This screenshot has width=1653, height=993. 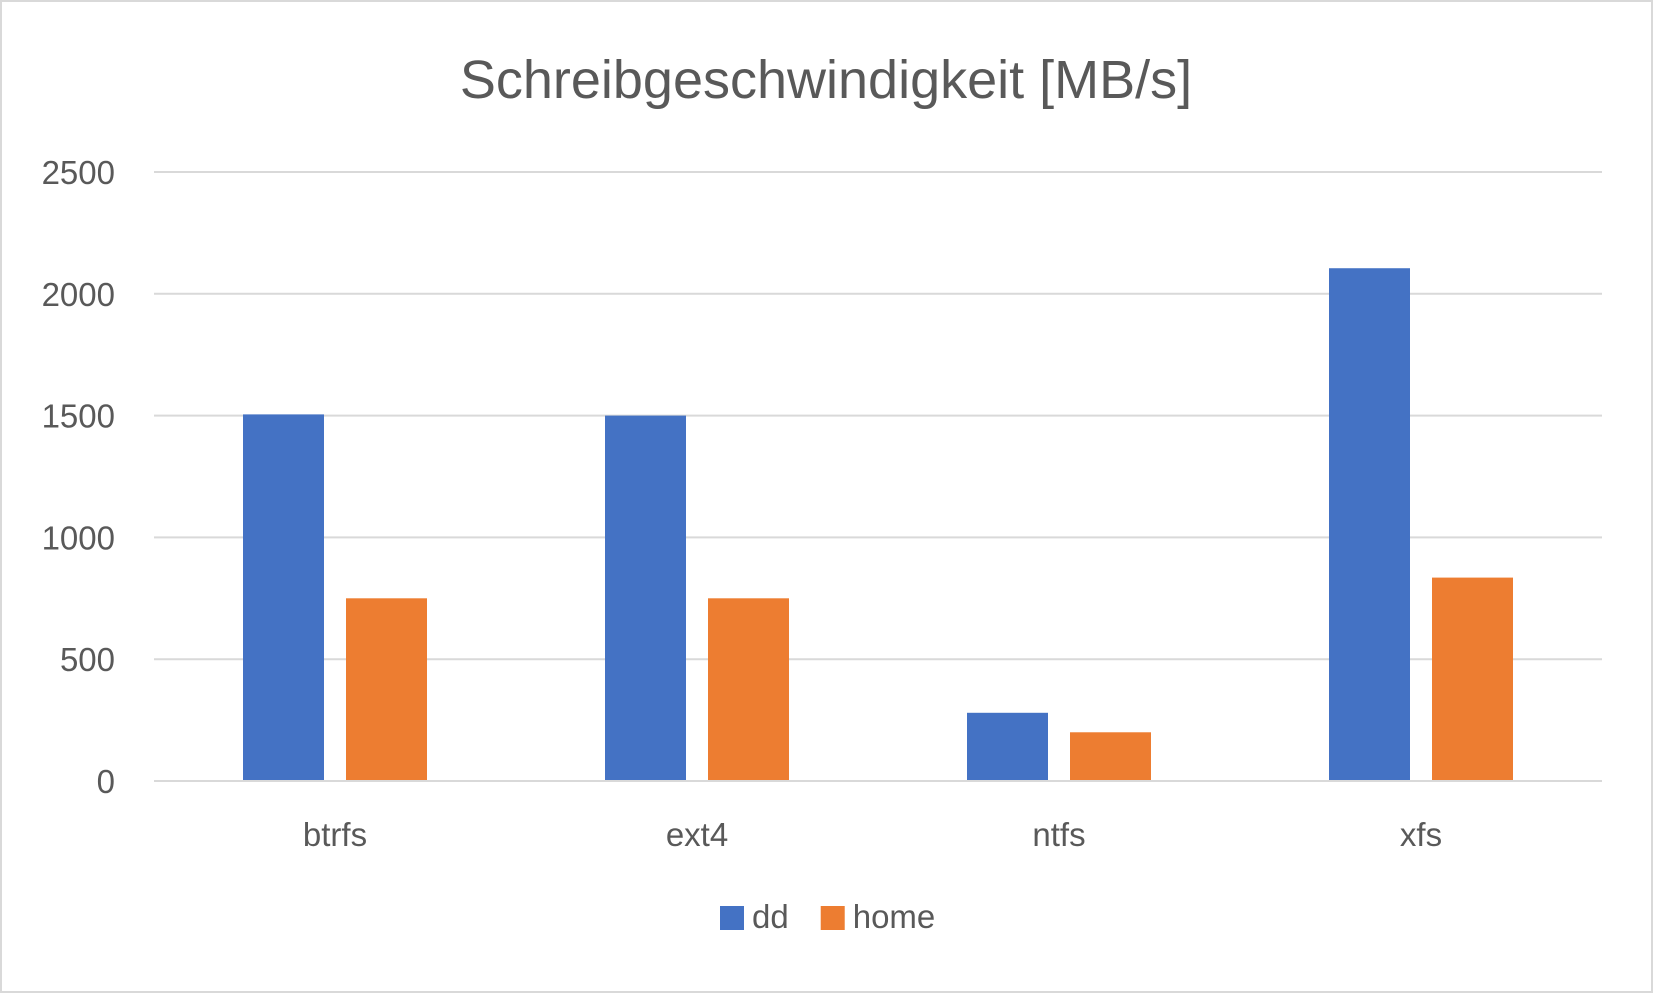 What do you see at coordinates (1058, 834) in the screenshot?
I see `x-category-label: ntfs` at bounding box center [1058, 834].